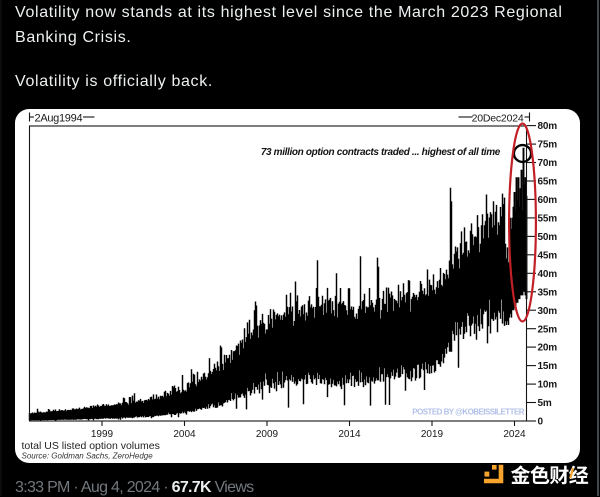  What do you see at coordinates (548, 126) in the screenshot?
I see `svg-text: 80m` at bounding box center [548, 126].